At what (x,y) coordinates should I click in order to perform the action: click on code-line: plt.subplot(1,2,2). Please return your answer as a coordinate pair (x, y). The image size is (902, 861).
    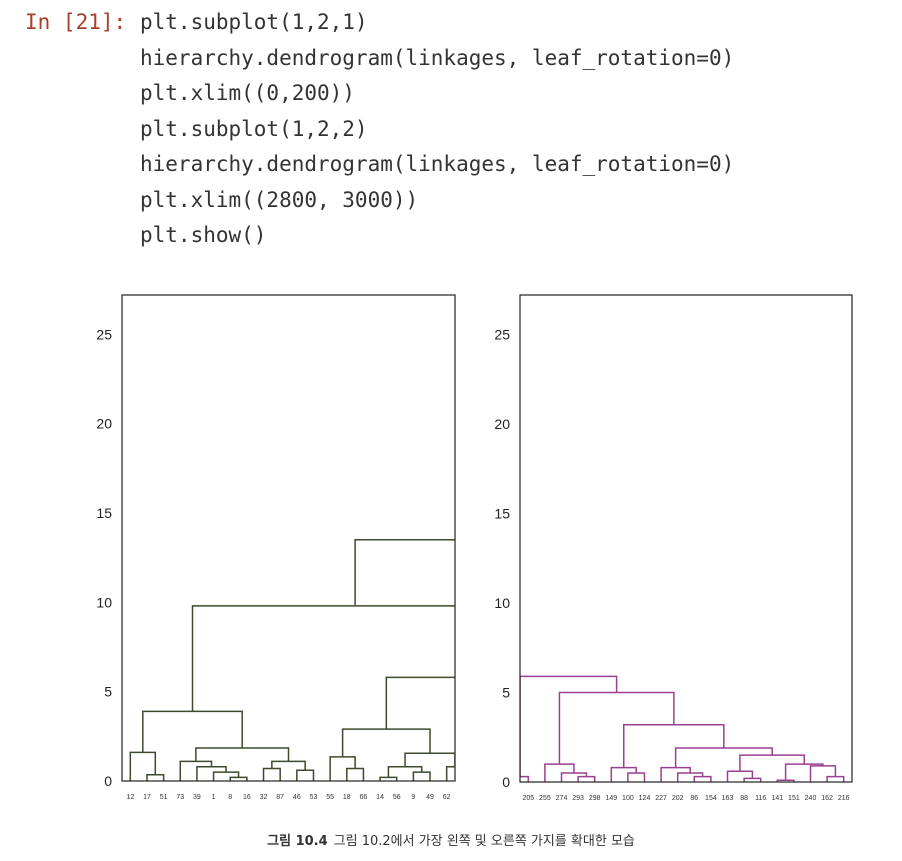
    Looking at the image, I should click on (254, 128).